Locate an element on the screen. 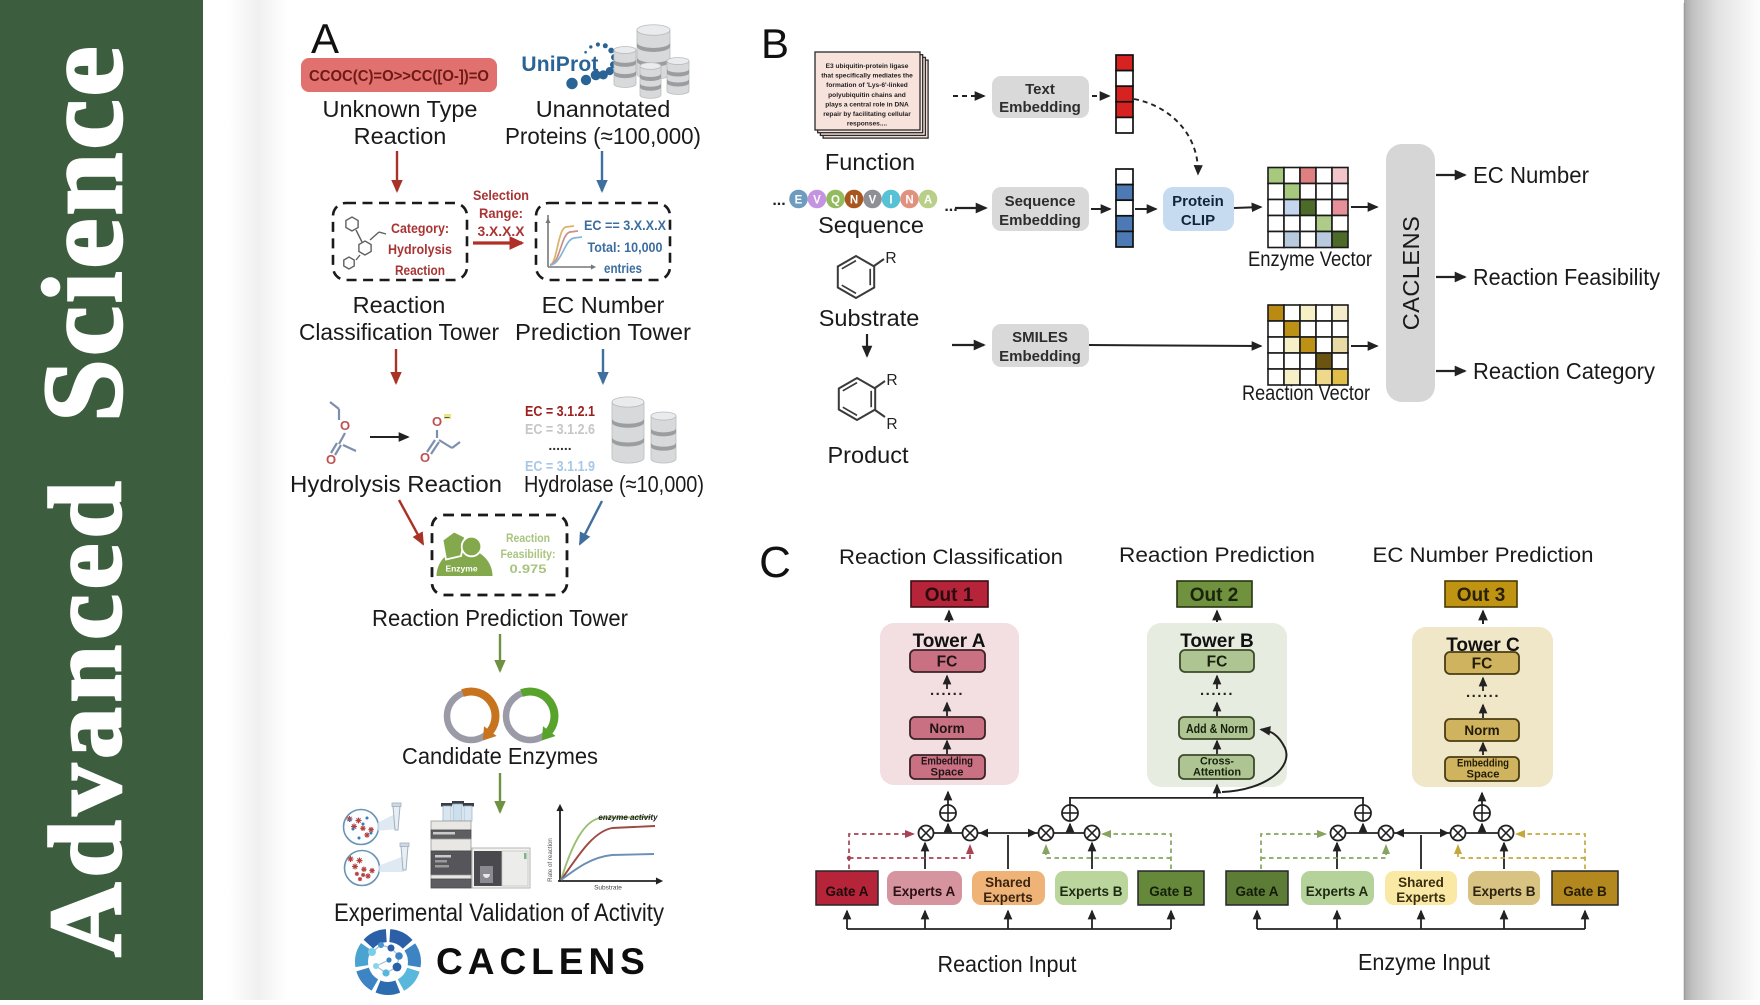 This screenshot has height=1005, width=1760. svg-text: entries is located at coordinates (623, 268).